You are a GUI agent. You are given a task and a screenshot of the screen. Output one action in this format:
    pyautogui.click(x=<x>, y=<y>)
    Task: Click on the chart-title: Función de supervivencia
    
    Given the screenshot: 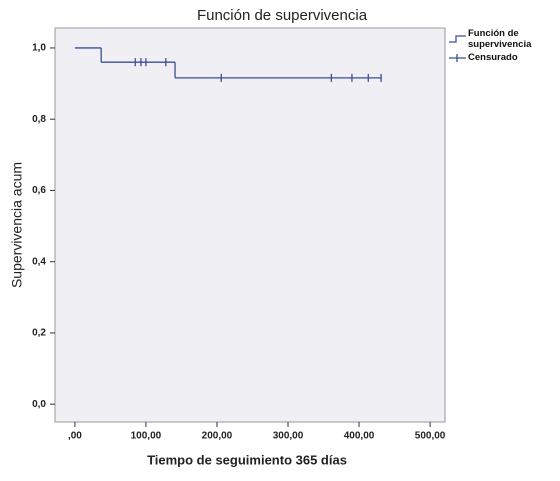 What is the action you would take?
    pyautogui.click(x=282, y=15)
    